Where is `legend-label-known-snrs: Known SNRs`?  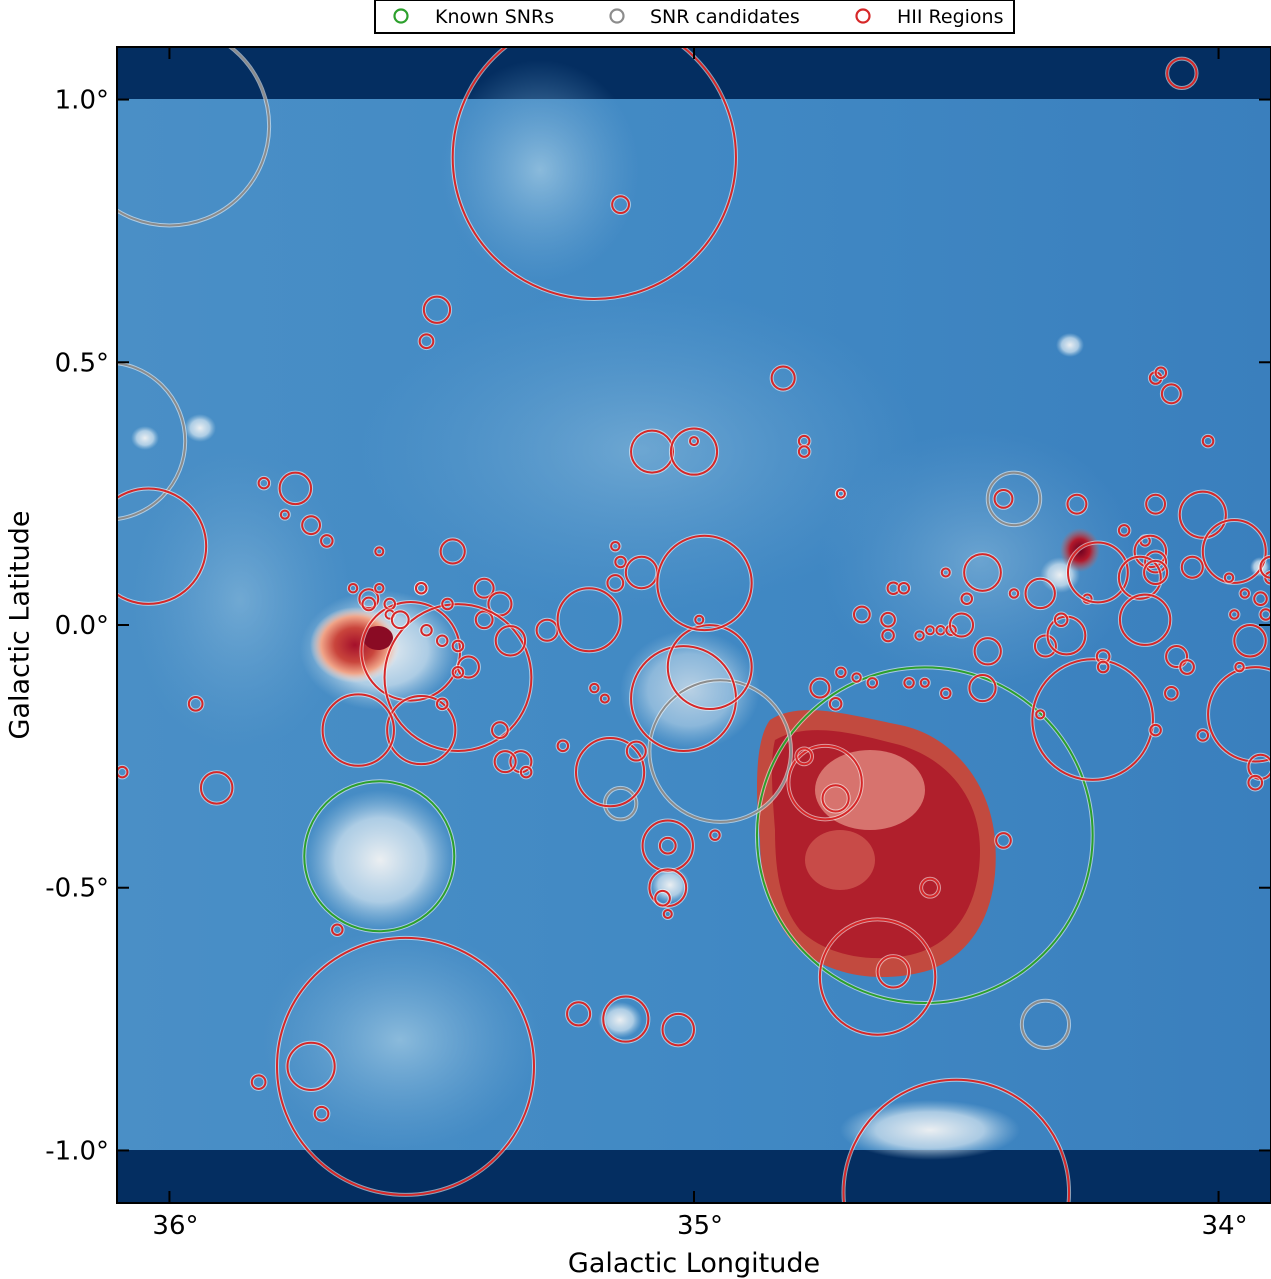 legend-label-known-snrs: Known SNRs is located at coordinates (494, 17).